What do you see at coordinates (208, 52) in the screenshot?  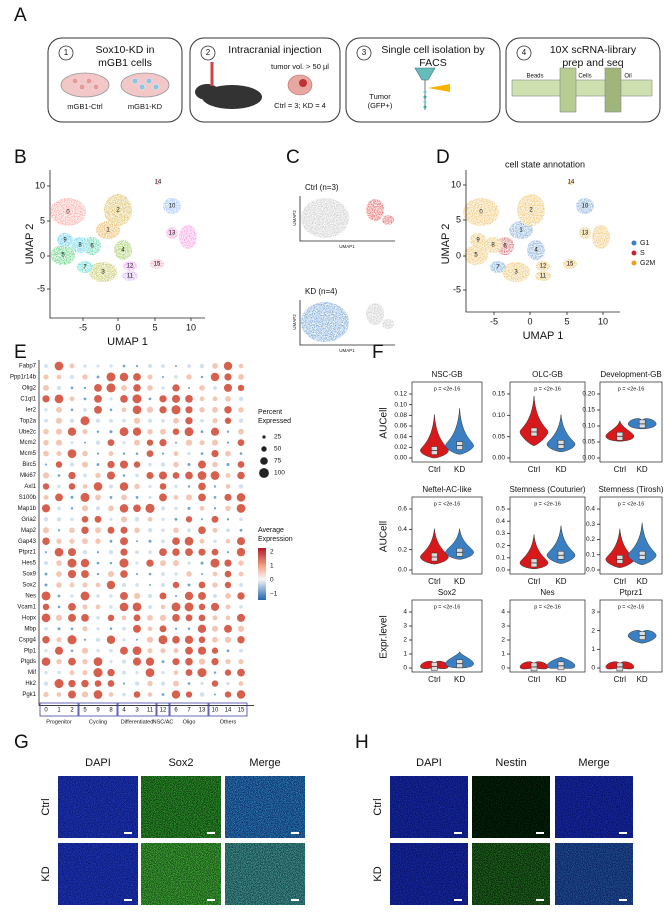 I see `step-number: 2` at bounding box center [208, 52].